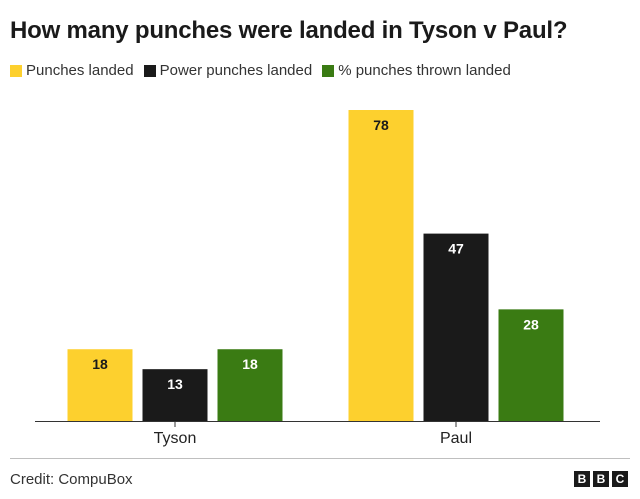 The width and height of the screenshot is (640, 499). What do you see at coordinates (582, 479) in the screenshot?
I see `bbc-logo-block-1: B` at bounding box center [582, 479].